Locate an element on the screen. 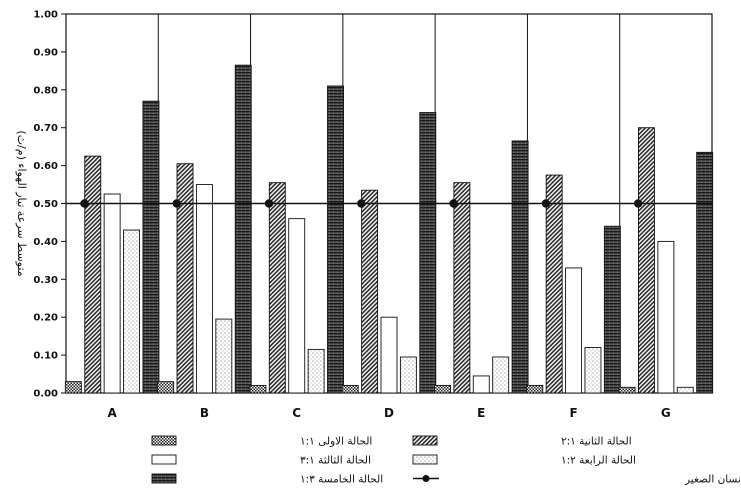 This screenshot has height=498, width=741. reference-markers is located at coordinates (361, 203).